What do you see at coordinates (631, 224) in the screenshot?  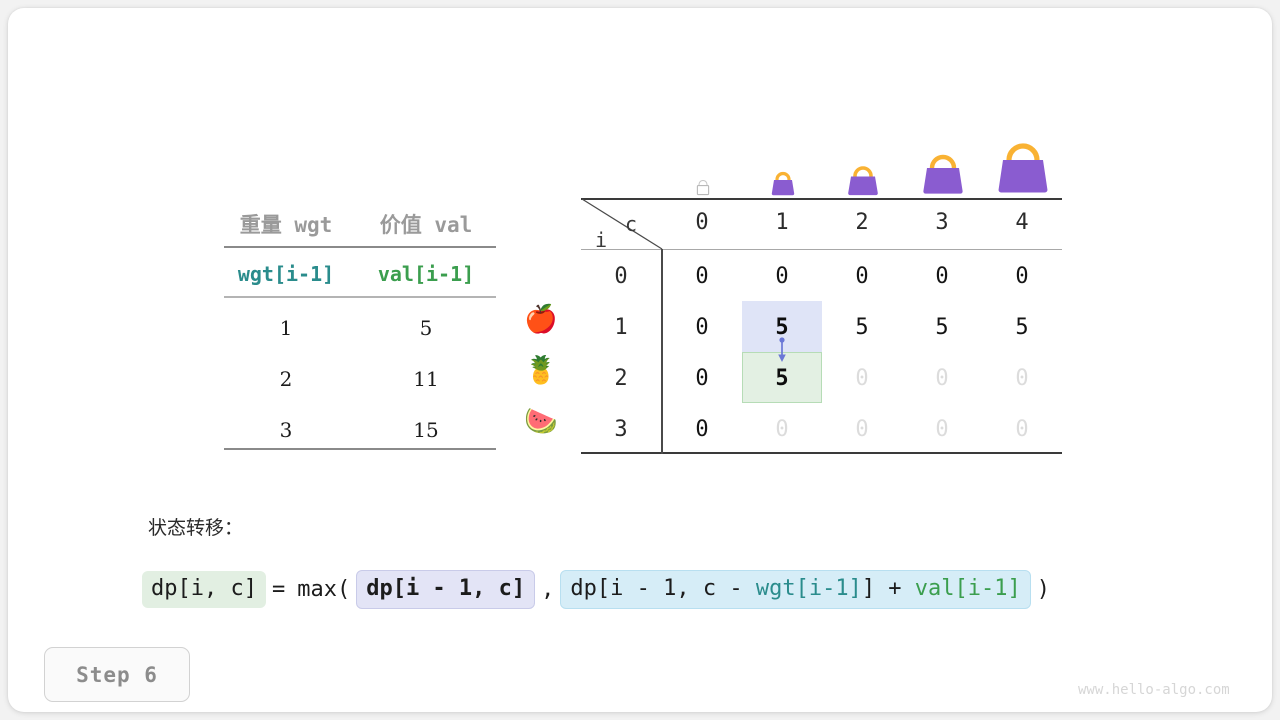 I see `dp-corner-col-label: c` at bounding box center [631, 224].